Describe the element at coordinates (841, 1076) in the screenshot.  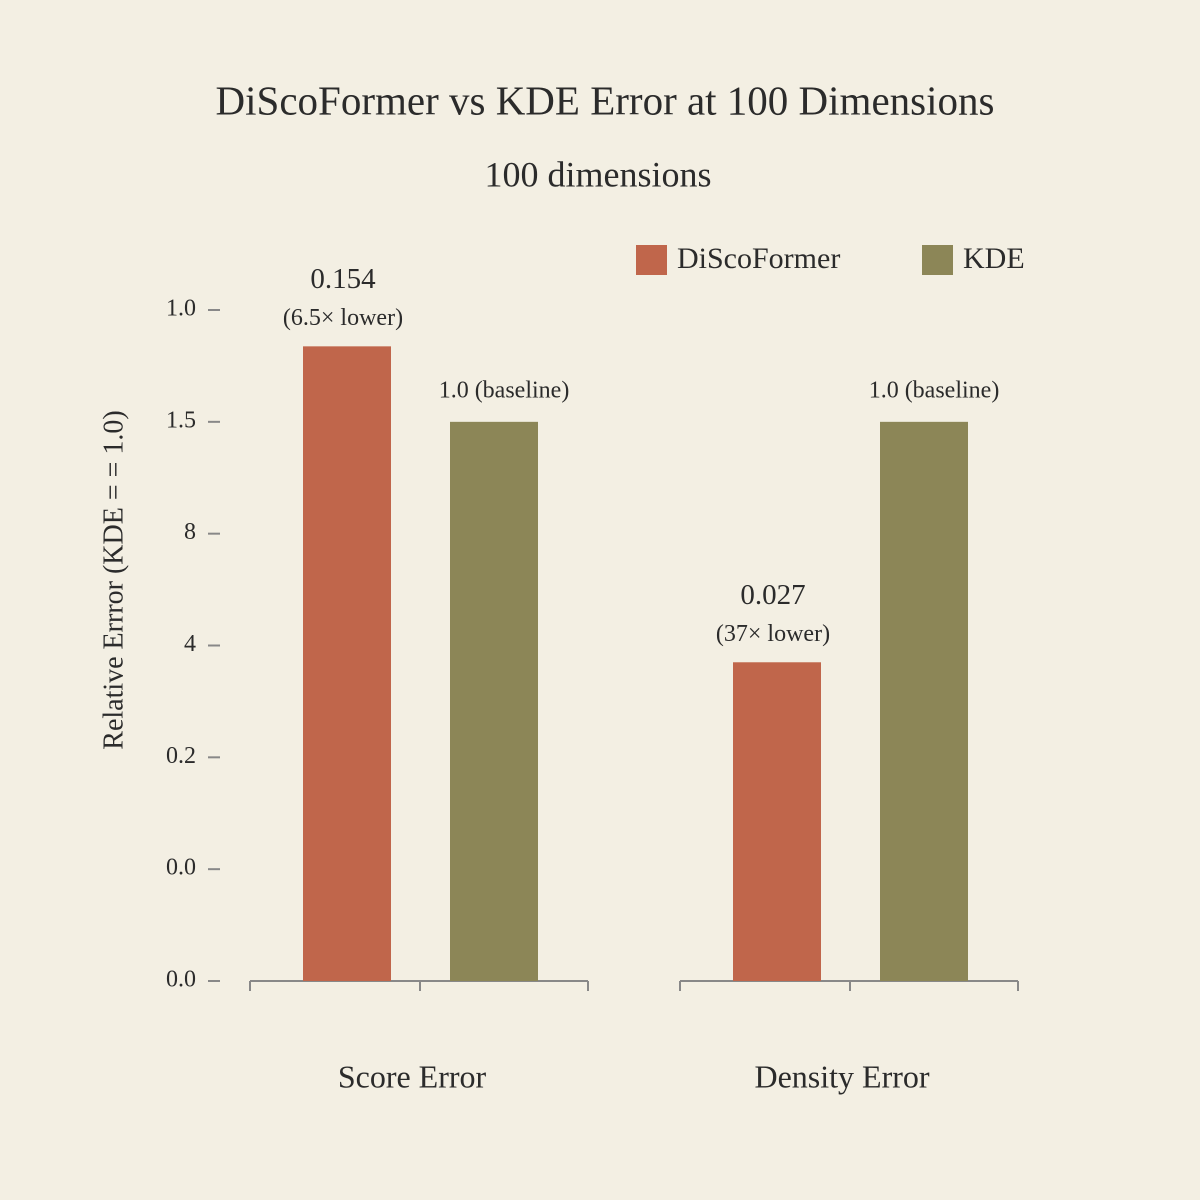
I see `x-tick-label: Density Error` at that location.